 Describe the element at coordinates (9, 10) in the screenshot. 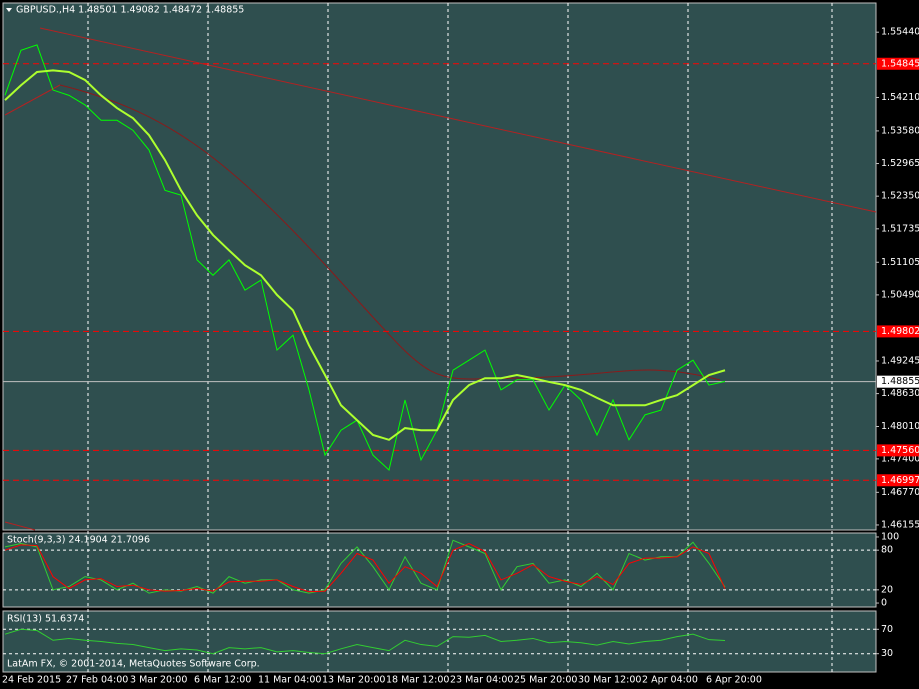

I see `menu-arrow` at that location.